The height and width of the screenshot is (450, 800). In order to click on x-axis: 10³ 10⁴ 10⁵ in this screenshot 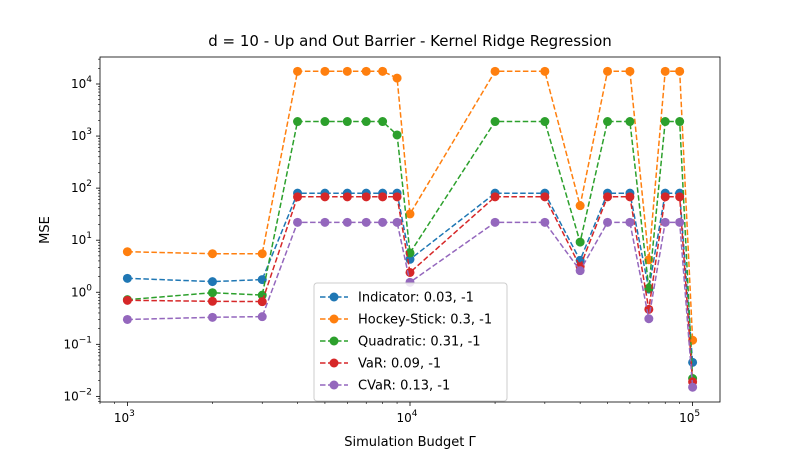, I will do `click(399, 413)`.